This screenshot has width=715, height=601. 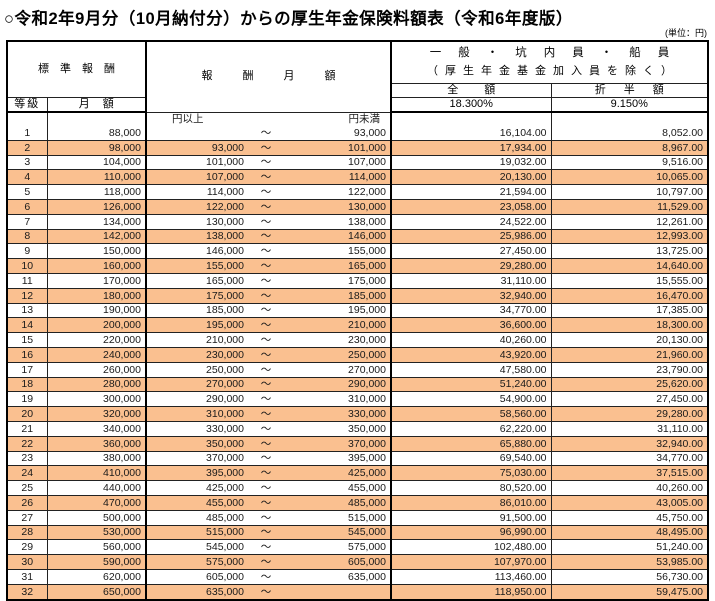 I want to click on header-standard-remuneration: 標準報酬, so click(x=76, y=69).